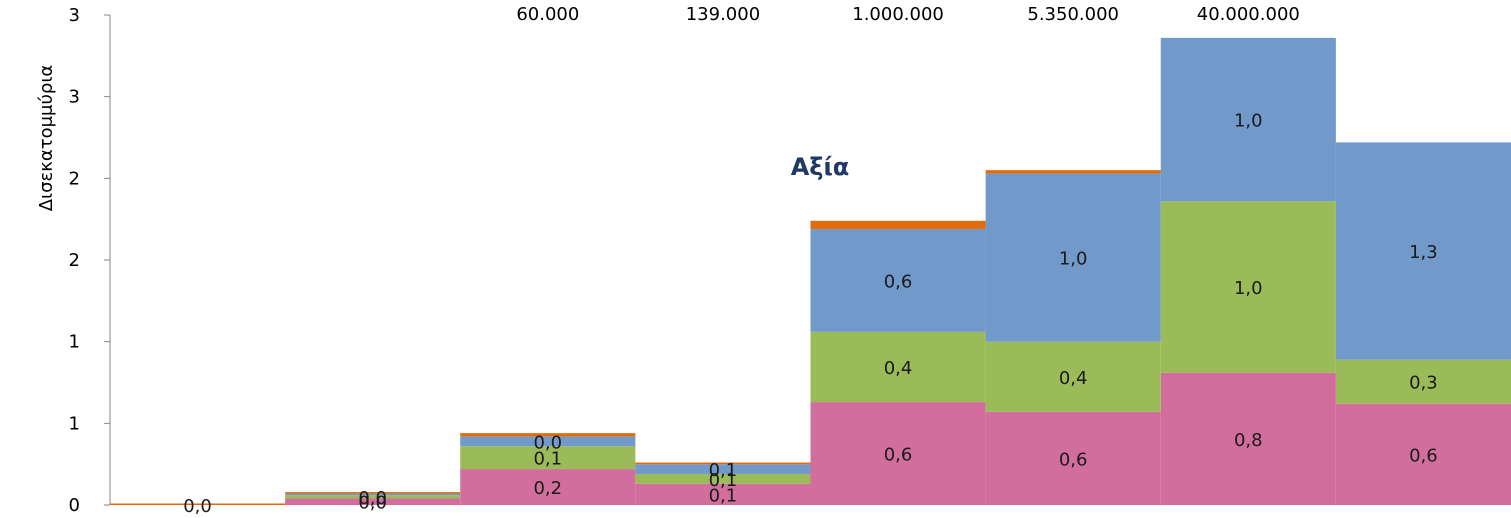 The height and width of the screenshot is (518, 1511). Describe the element at coordinates (1248, 14) in the screenshot. I see `column-top-label: 40.000.000` at that location.